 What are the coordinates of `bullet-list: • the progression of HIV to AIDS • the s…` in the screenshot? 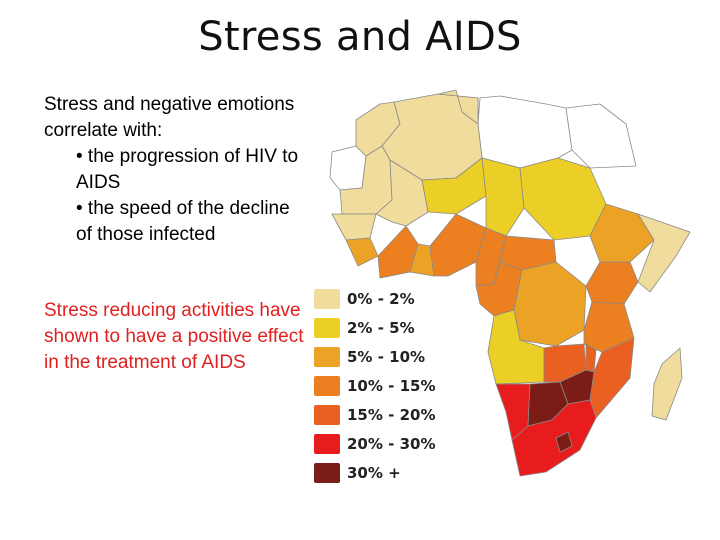 It's located at (175, 196).